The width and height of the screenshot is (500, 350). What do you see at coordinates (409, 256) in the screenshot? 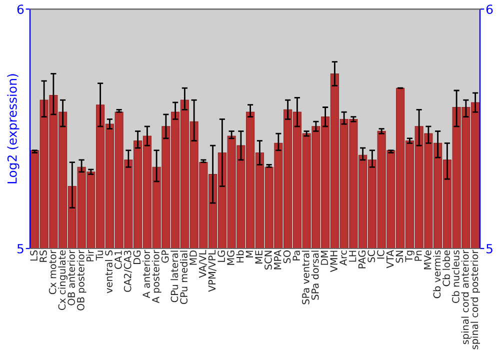
I see `x-tick-label: Tg` at bounding box center [409, 256].